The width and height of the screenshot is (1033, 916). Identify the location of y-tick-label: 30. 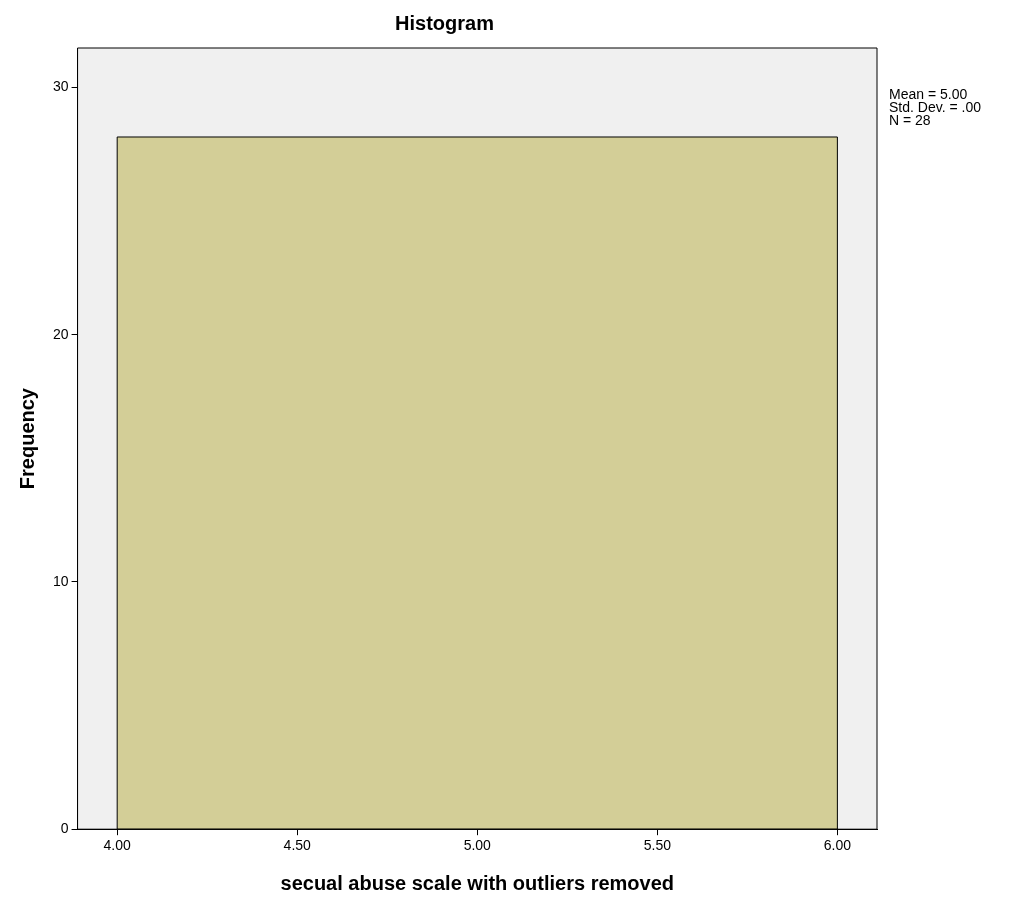
(60, 86).